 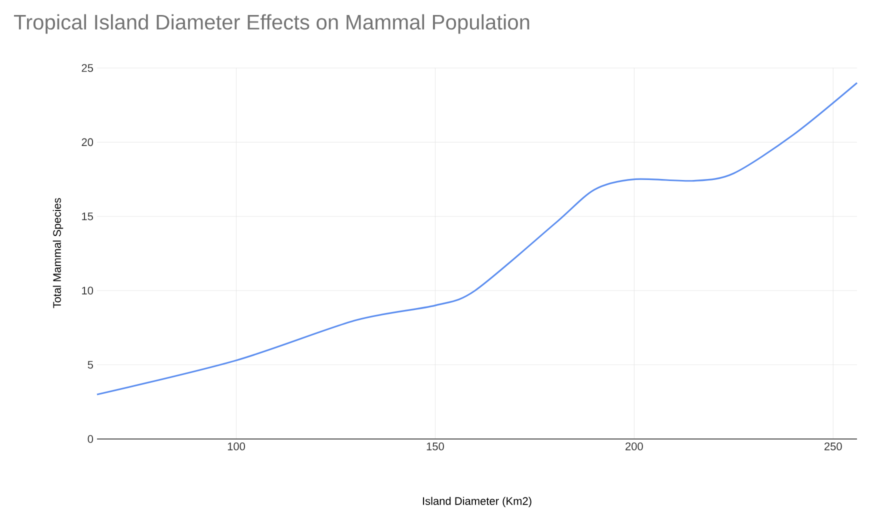 I want to click on x-tick-label: 150, so click(x=435, y=446).